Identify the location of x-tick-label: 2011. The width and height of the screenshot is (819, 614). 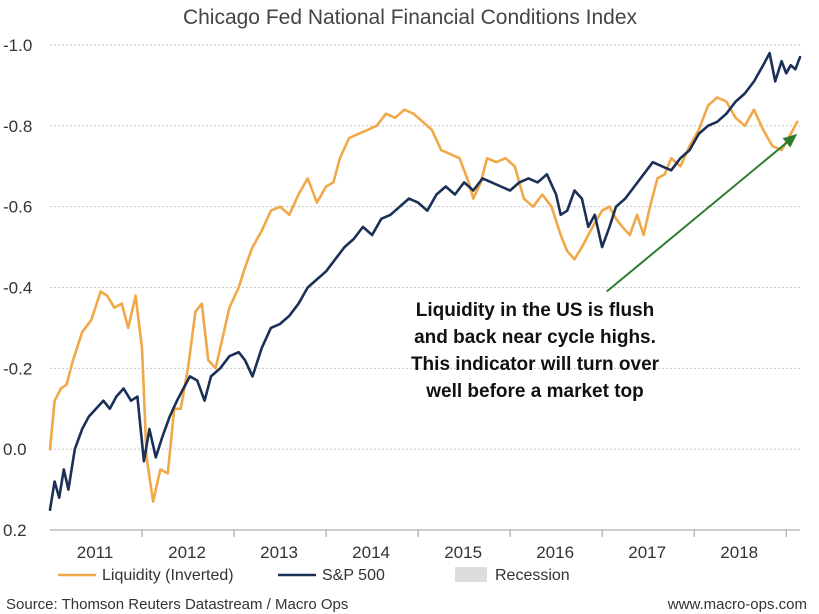
(95, 552).